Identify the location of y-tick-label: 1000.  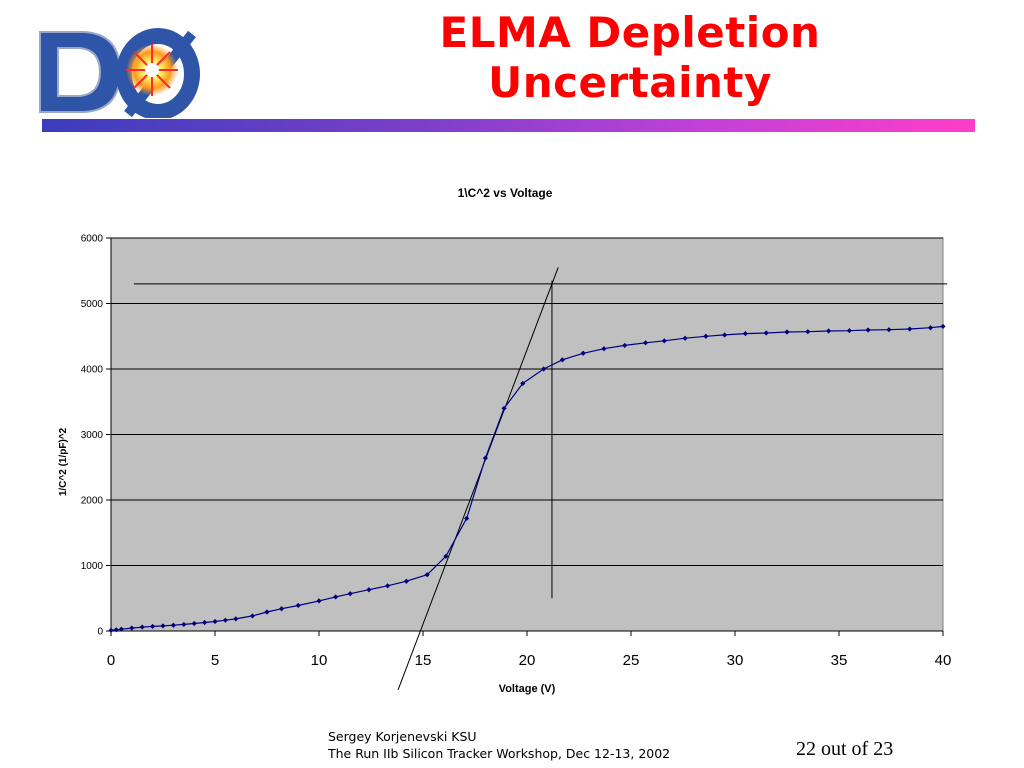
(92, 566).